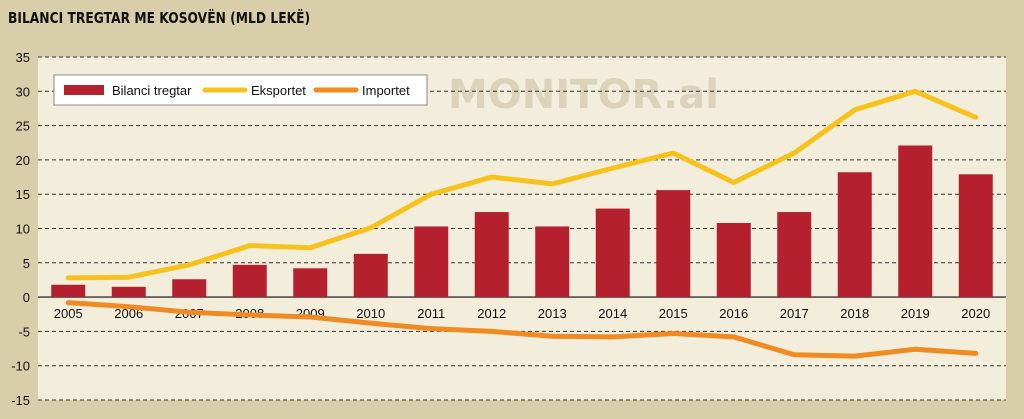 The height and width of the screenshot is (419, 1024). What do you see at coordinates (26, 263) in the screenshot?
I see `y-tick-label: 5` at bounding box center [26, 263].